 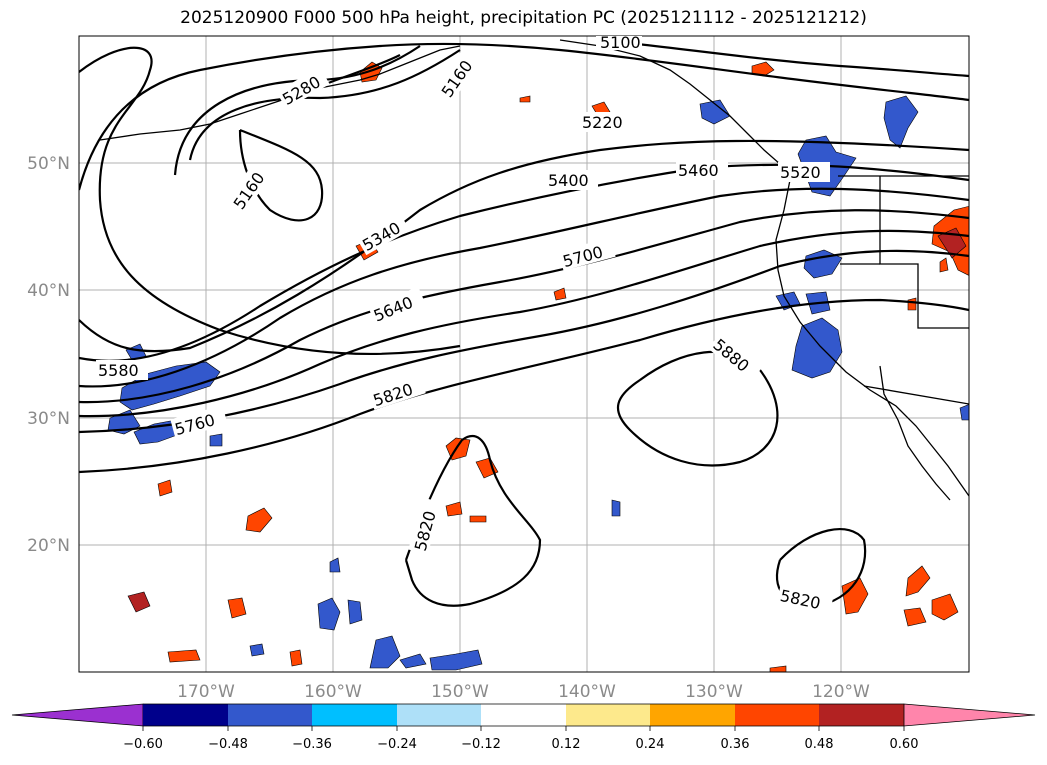 I want to click on colorbar-tick-label: 0.48, so click(x=819, y=744).